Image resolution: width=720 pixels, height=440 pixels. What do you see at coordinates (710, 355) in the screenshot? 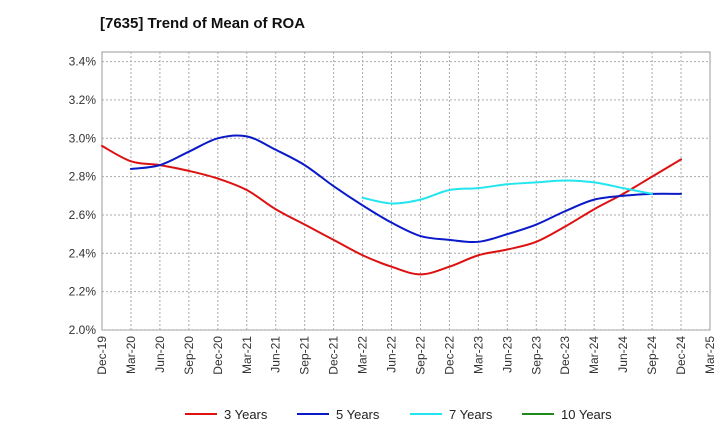
I see `x-tick-label: Mar-25` at bounding box center [710, 355].